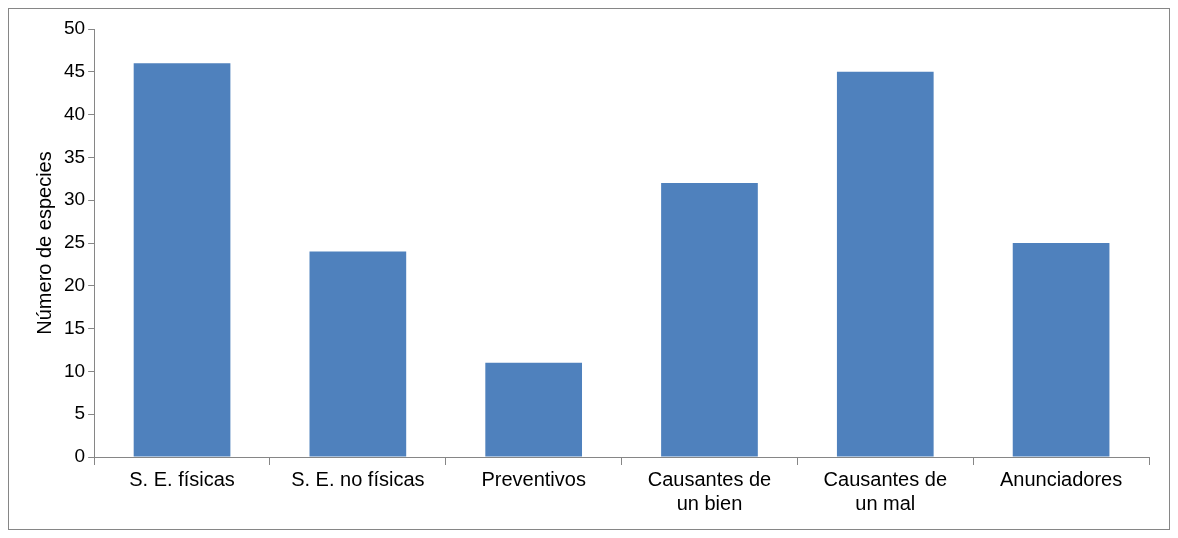  I want to click on x-tick-label: Preventivos, so click(533, 478).